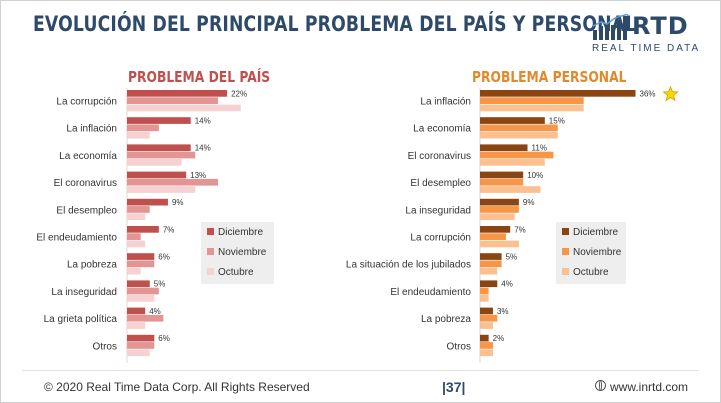 This screenshot has width=721, height=403. Describe the element at coordinates (92, 265) in the screenshot. I see `category-label: La pobreza` at that location.